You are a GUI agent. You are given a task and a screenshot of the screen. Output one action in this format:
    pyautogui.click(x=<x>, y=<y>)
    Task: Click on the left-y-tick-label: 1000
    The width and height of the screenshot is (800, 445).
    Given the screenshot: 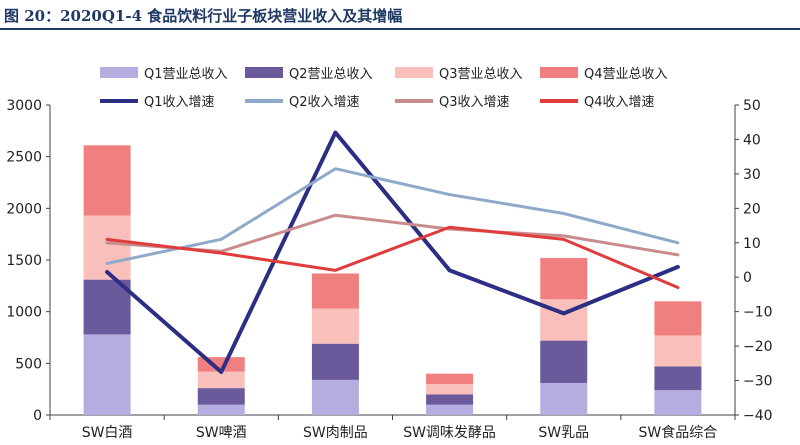 What is the action you would take?
    pyautogui.click(x=24, y=313)
    